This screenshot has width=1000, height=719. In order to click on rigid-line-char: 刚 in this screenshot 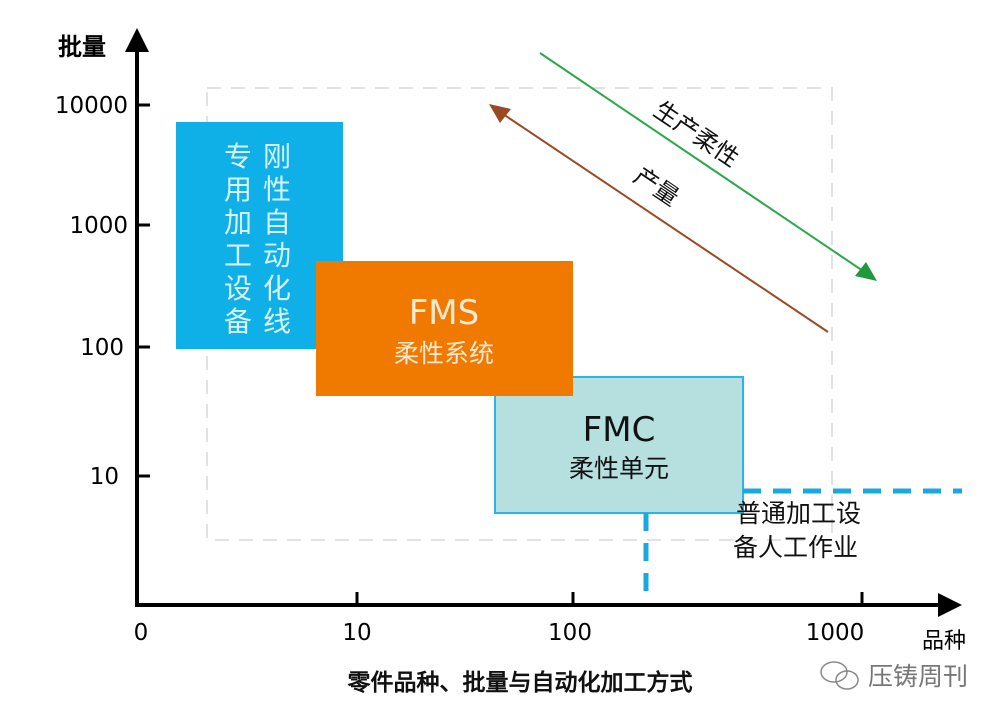, I will do `click(277, 156)`.